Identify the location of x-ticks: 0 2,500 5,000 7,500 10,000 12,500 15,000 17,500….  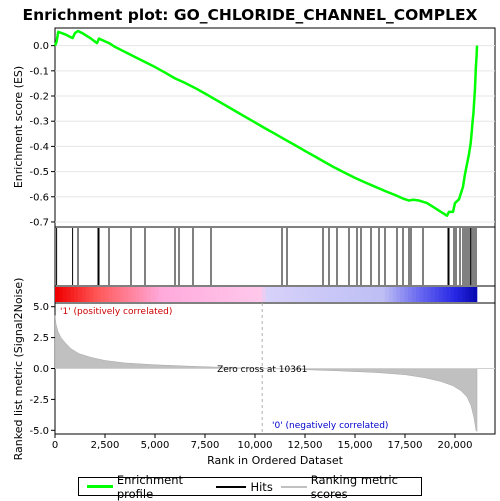
(262, 442).